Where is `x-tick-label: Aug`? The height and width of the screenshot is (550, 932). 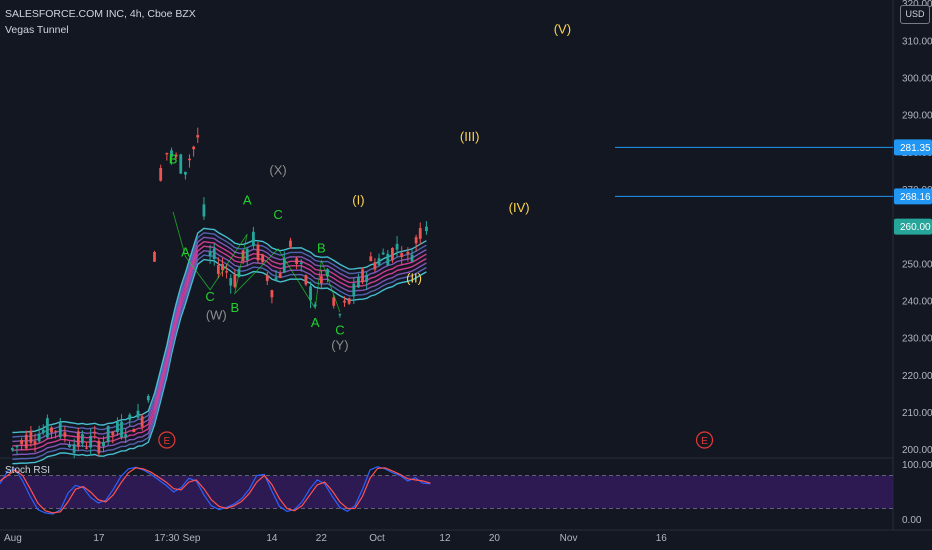
x-tick-label: Aug is located at coordinates (13, 538).